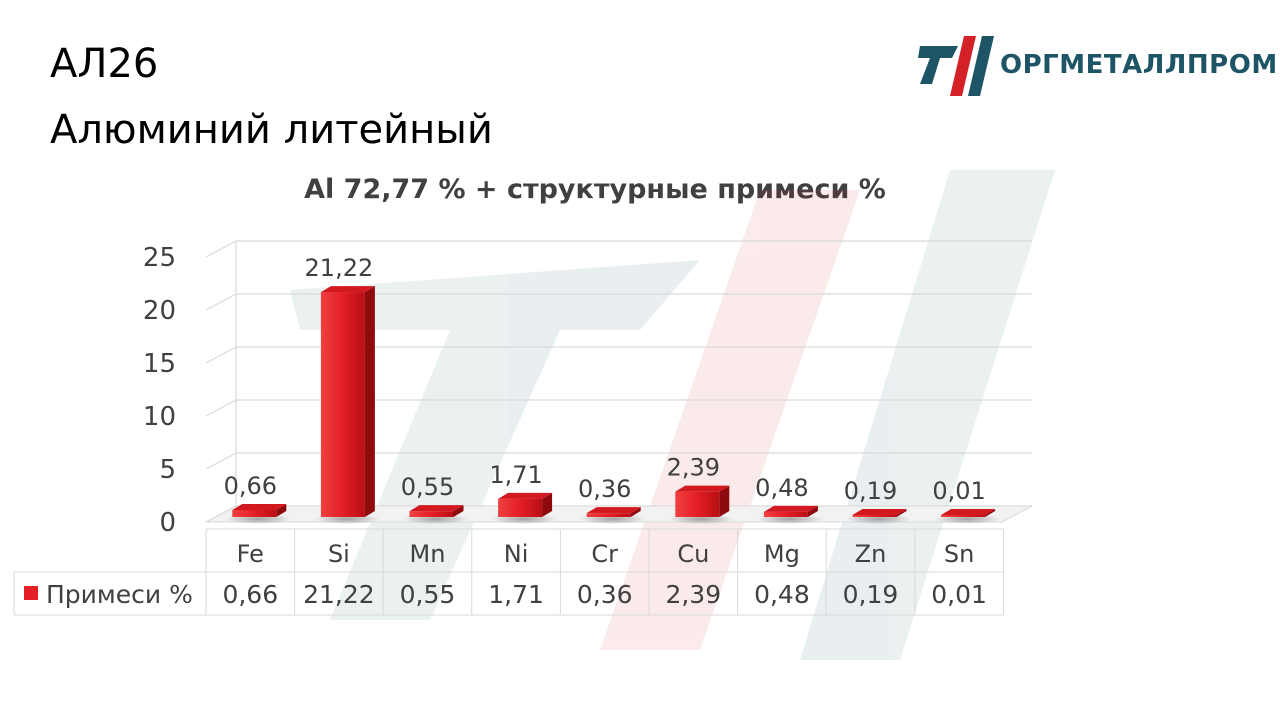 The image size is (1280, 720). Describe the element at coordinates (159, 417) in the screenshot. I see `y-tick-label: 10` at that location.